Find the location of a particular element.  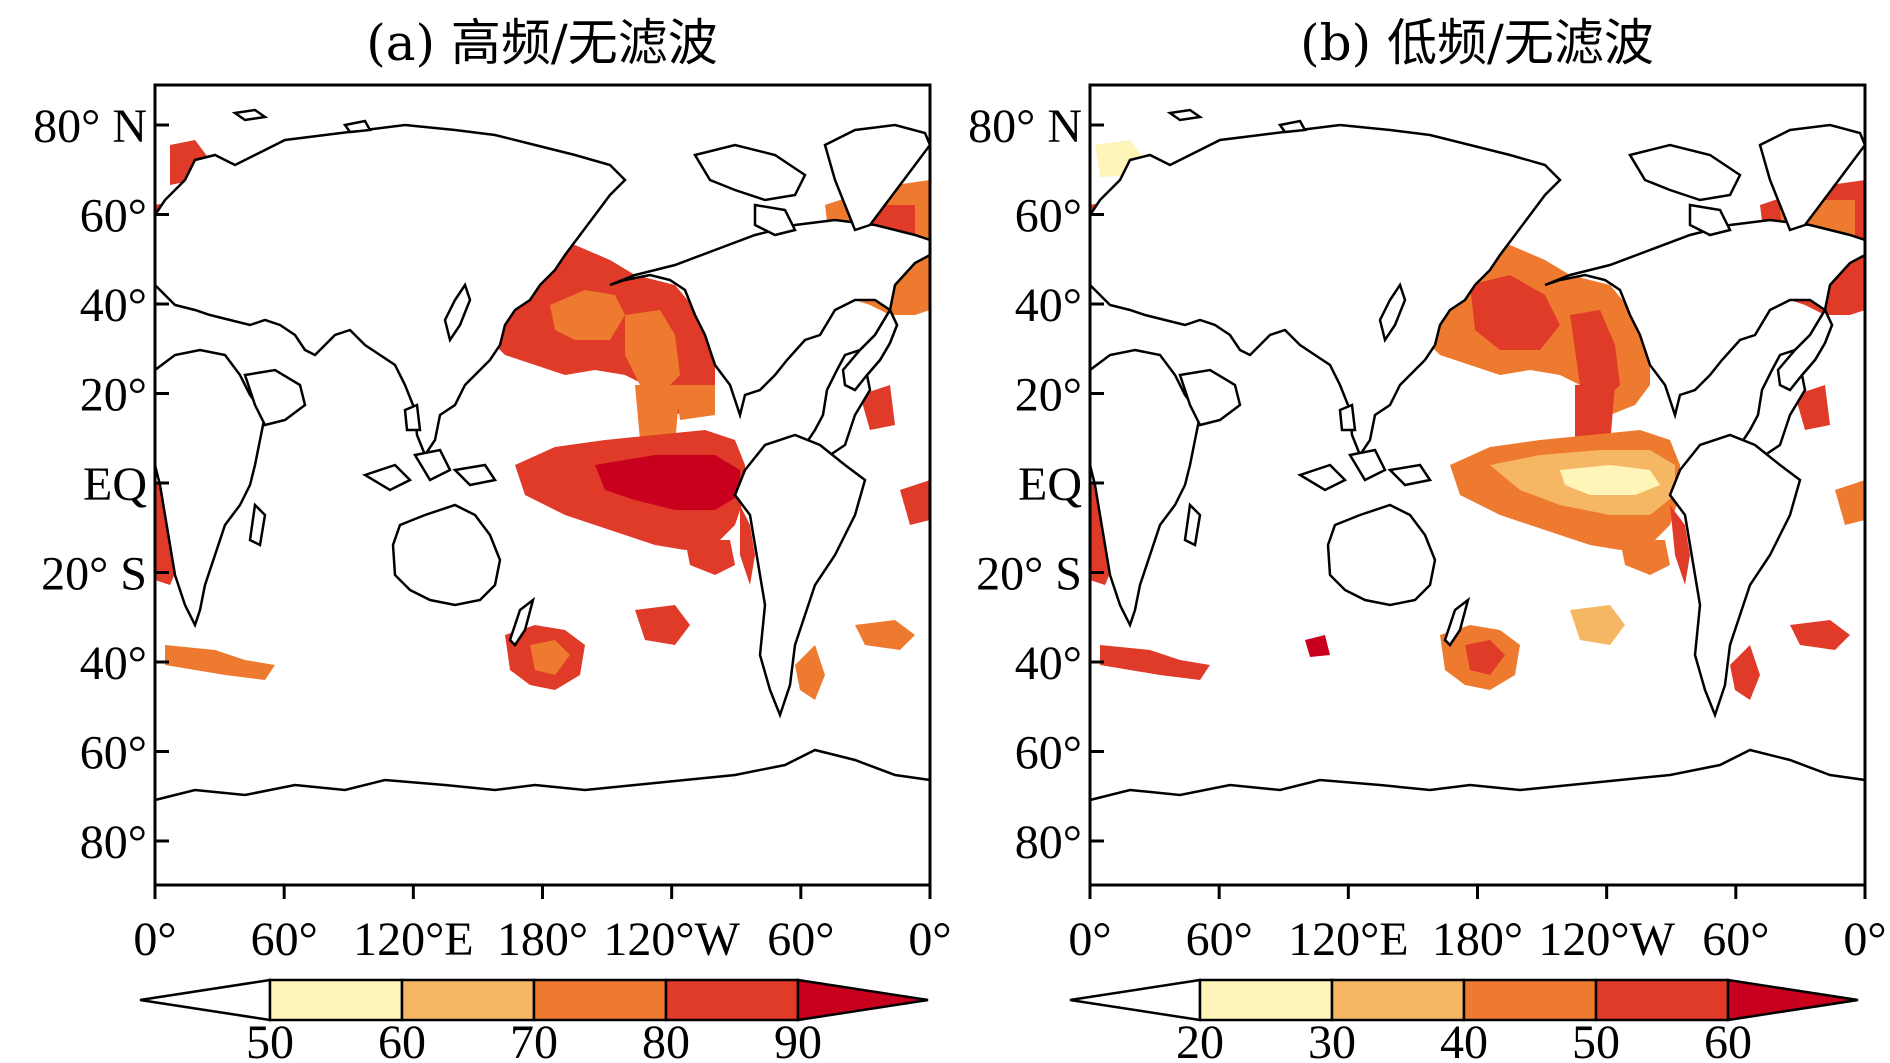

panel-a-title: (a) 高频/无滤波 is located at coordinates (542, 43).